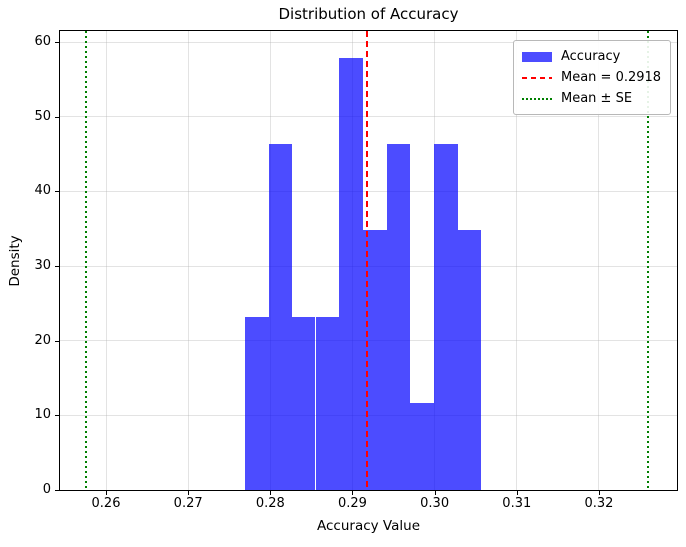  I want to click on y-tick-label: 0, so click(46, 489).